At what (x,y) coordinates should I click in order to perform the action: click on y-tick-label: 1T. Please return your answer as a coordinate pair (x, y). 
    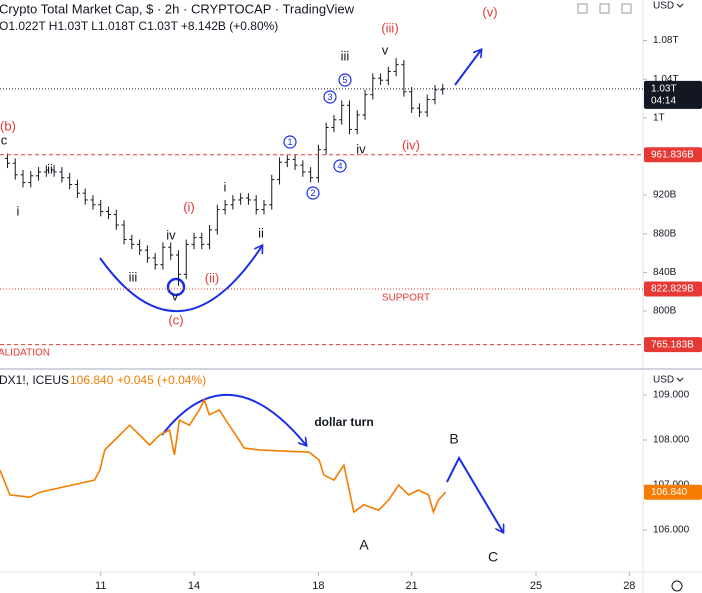
    Looking at the image, I should click on (659, 117).